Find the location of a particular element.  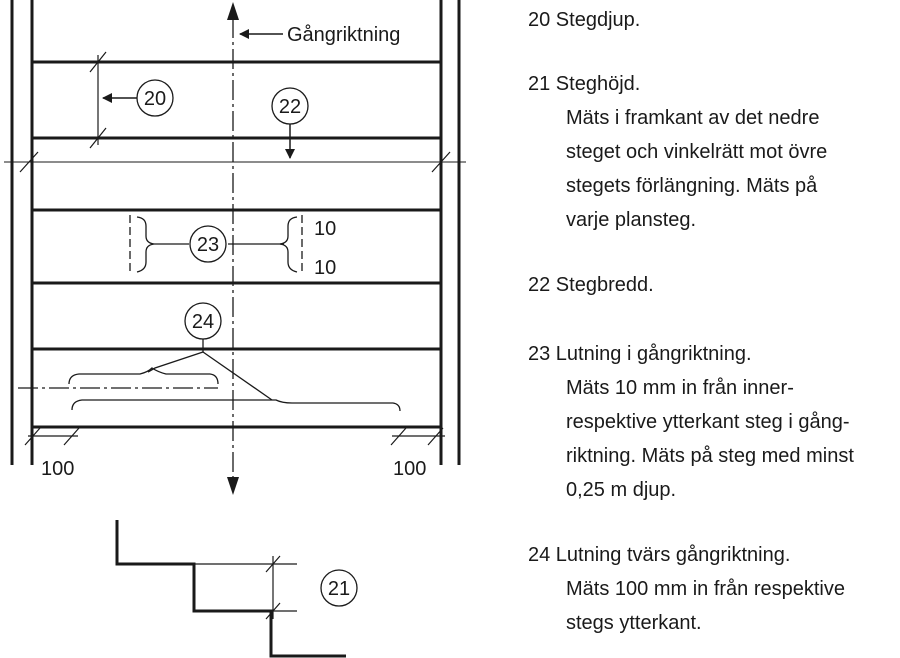

axis-arrow-down is located at coordinates (233, 486).